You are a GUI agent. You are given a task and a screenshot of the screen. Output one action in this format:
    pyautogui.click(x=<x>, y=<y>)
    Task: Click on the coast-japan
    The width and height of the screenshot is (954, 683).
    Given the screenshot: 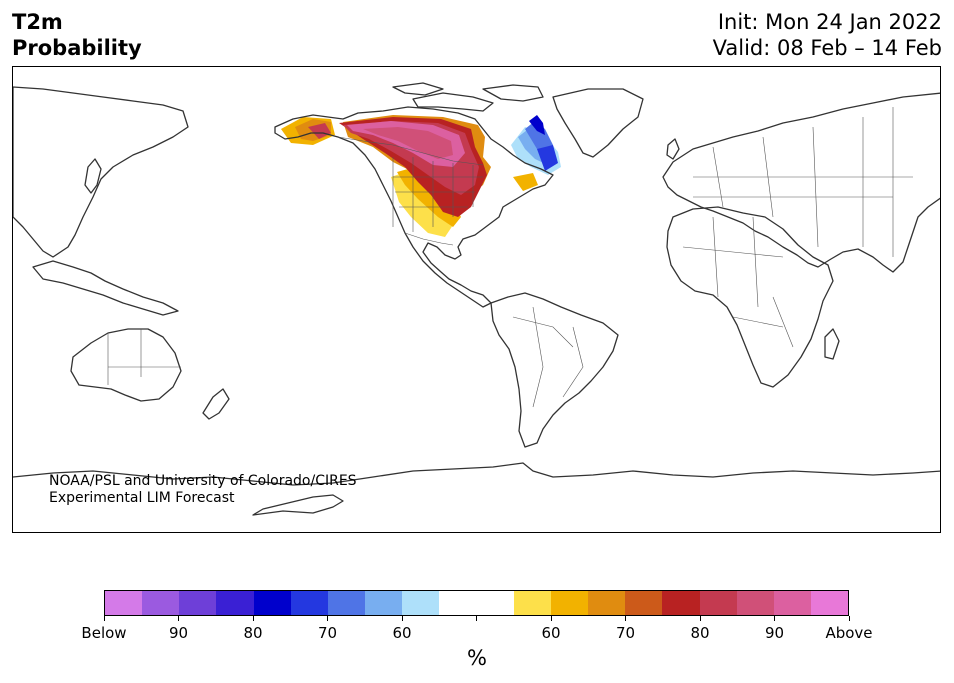 What is the action you would take?
    pyautogui.click(x=93, y=176)
    